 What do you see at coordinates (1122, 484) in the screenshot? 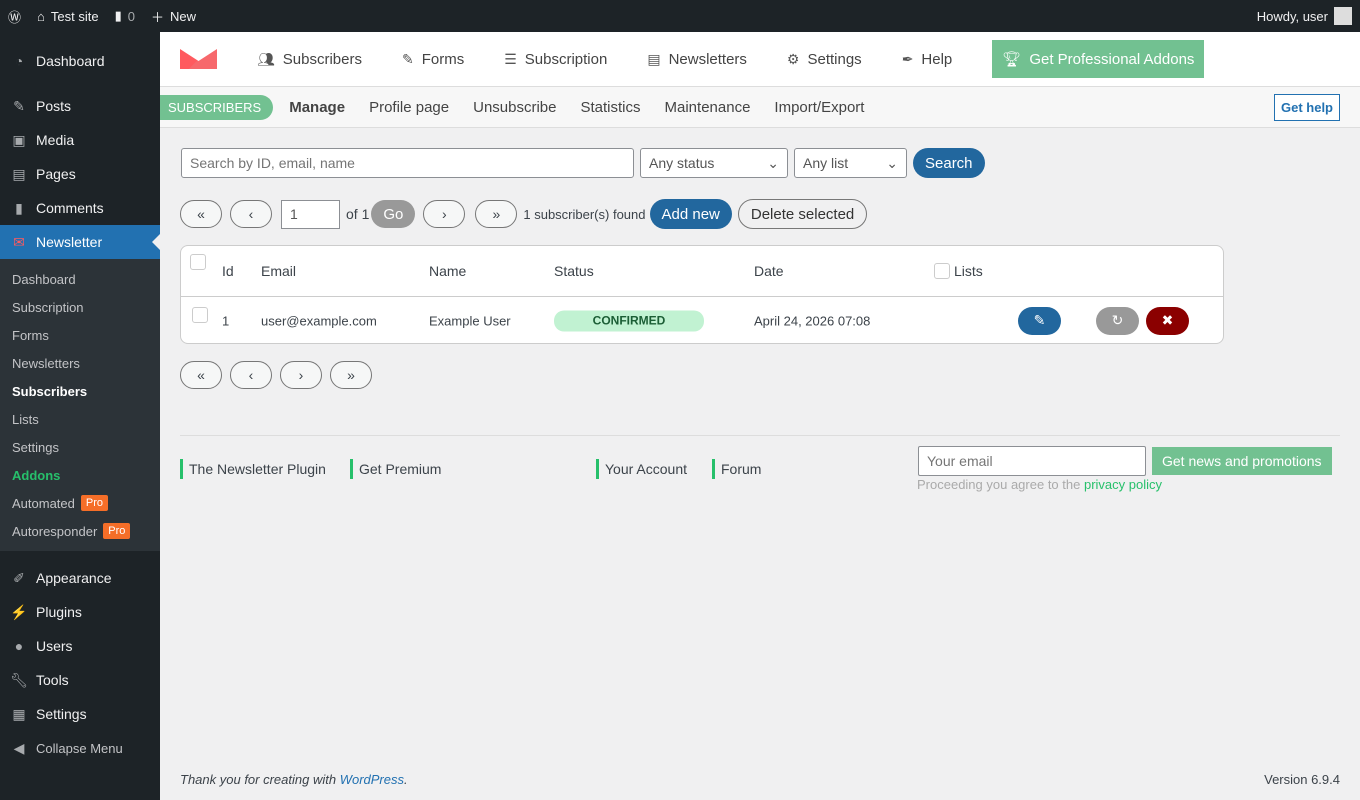
I see `privacy-policy-link: privacy policy` at bounding box center [1122, 484].